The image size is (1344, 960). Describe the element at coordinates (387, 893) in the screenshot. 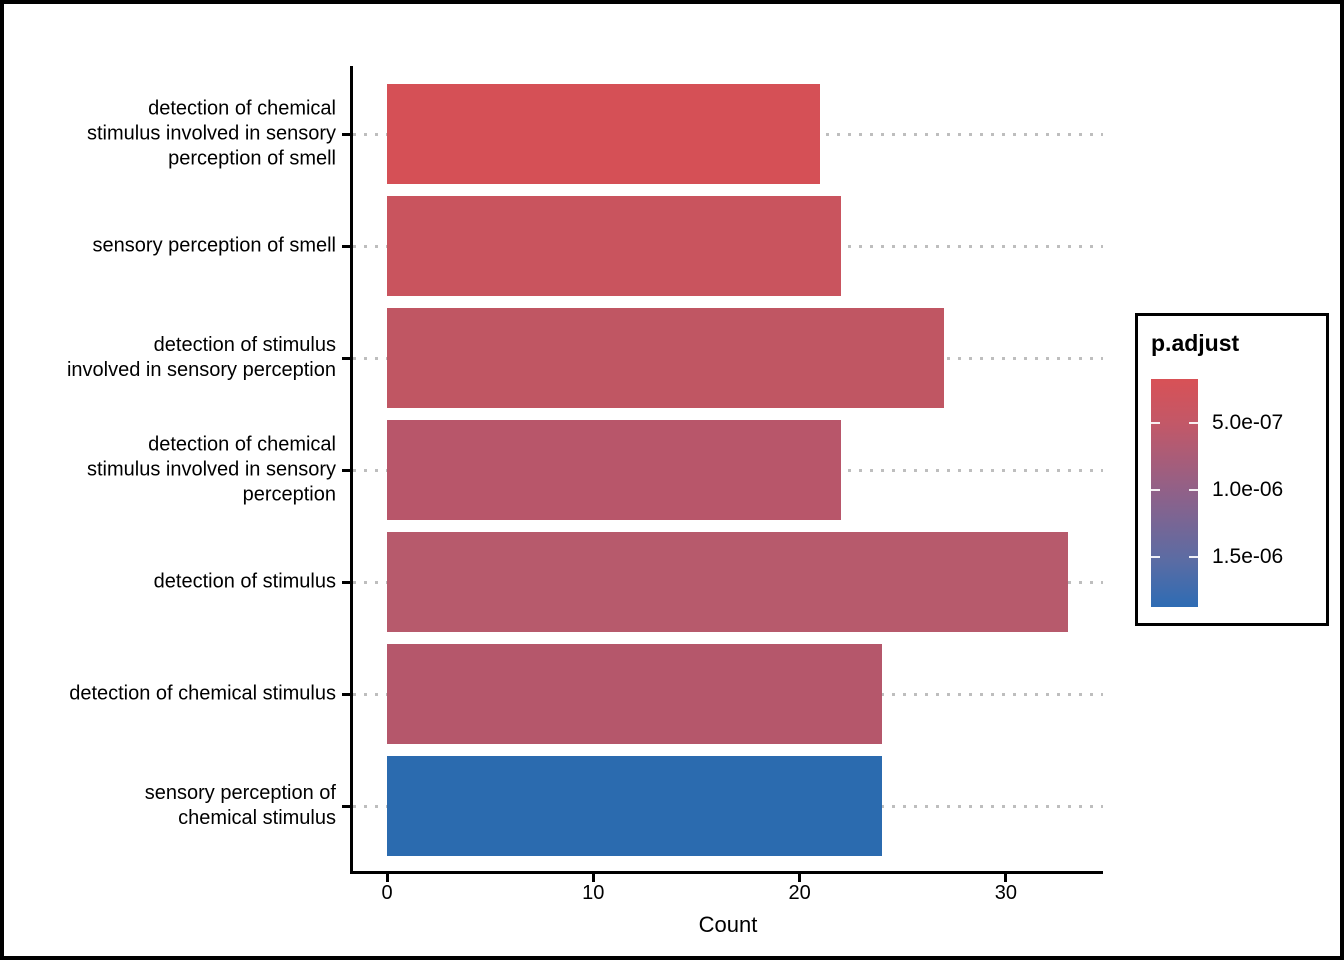

I see `x-tick-label: 0` at that location.